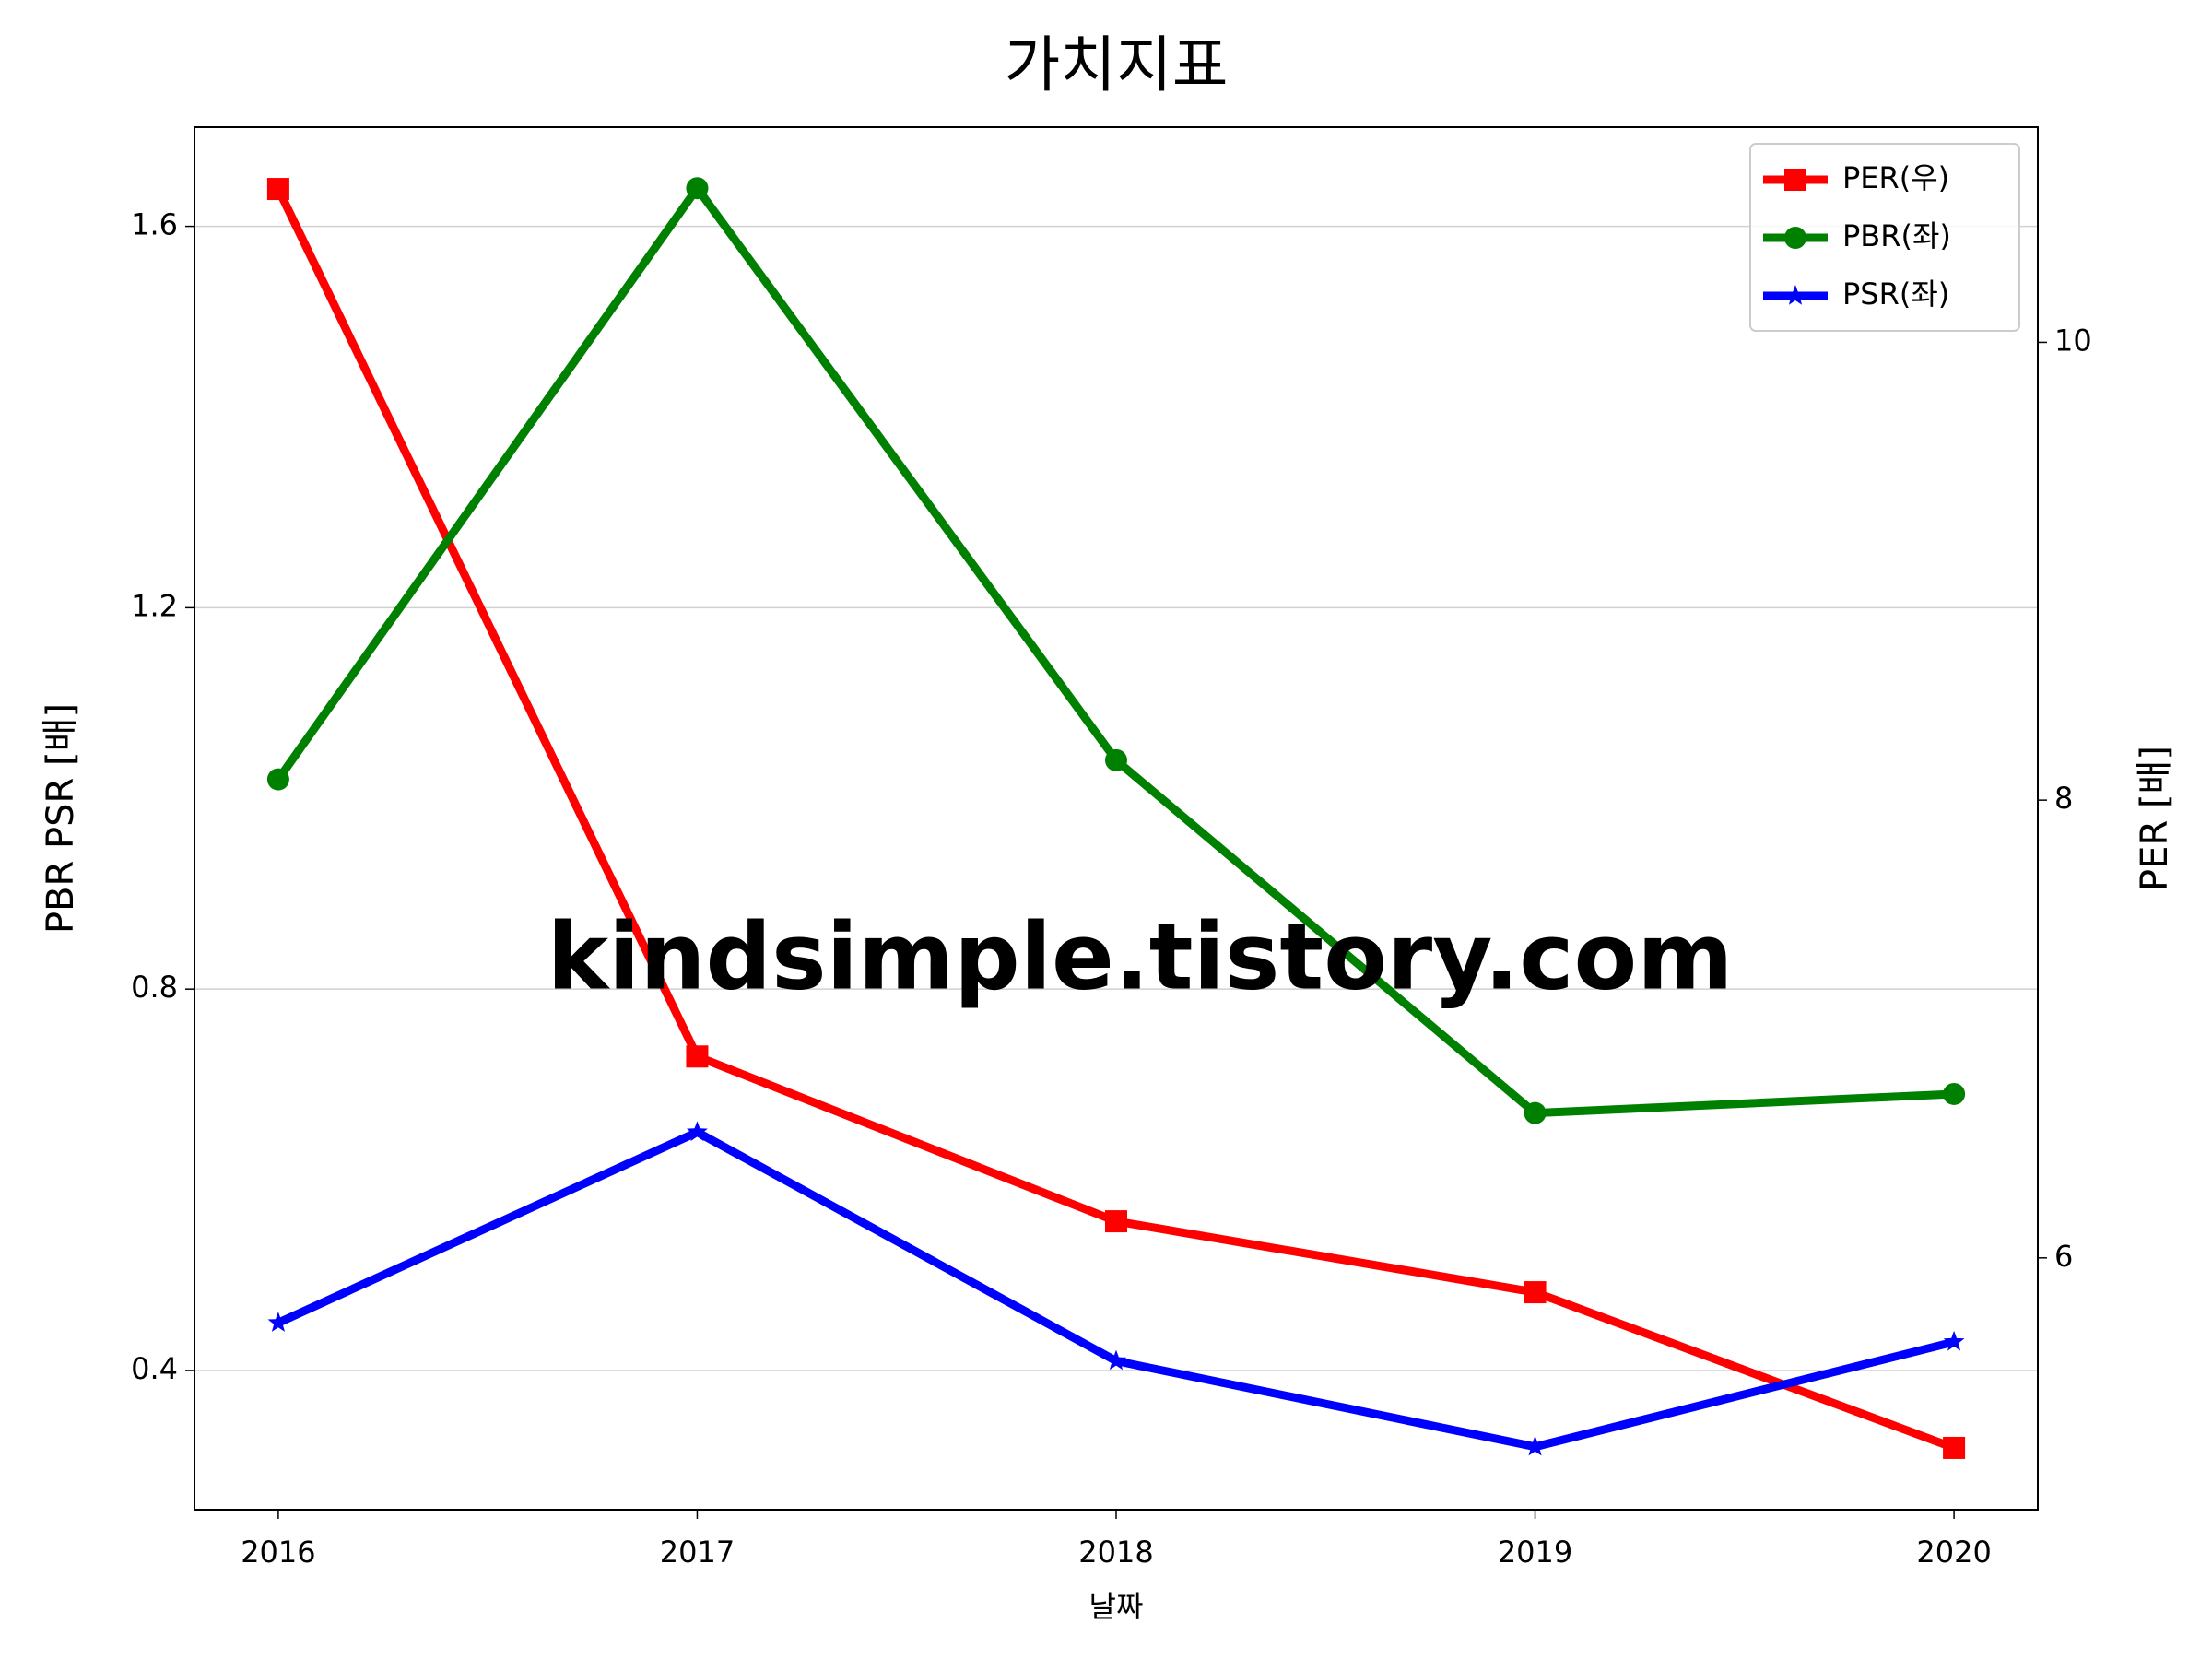 This screenshot has height=1659, width=2212. Describe the element at coordinates (1896, 235) in the screenshot. I see `legend-label: PBR(좌)` at that location.